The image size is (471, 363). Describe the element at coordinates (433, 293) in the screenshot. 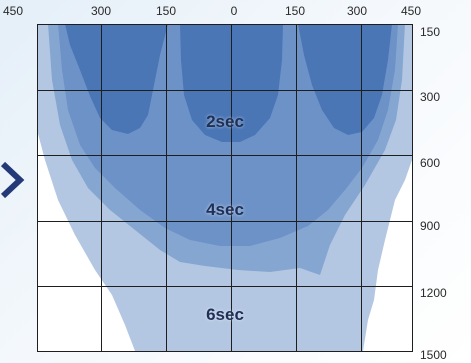

I see `right-axis-label: 1200` at that location.